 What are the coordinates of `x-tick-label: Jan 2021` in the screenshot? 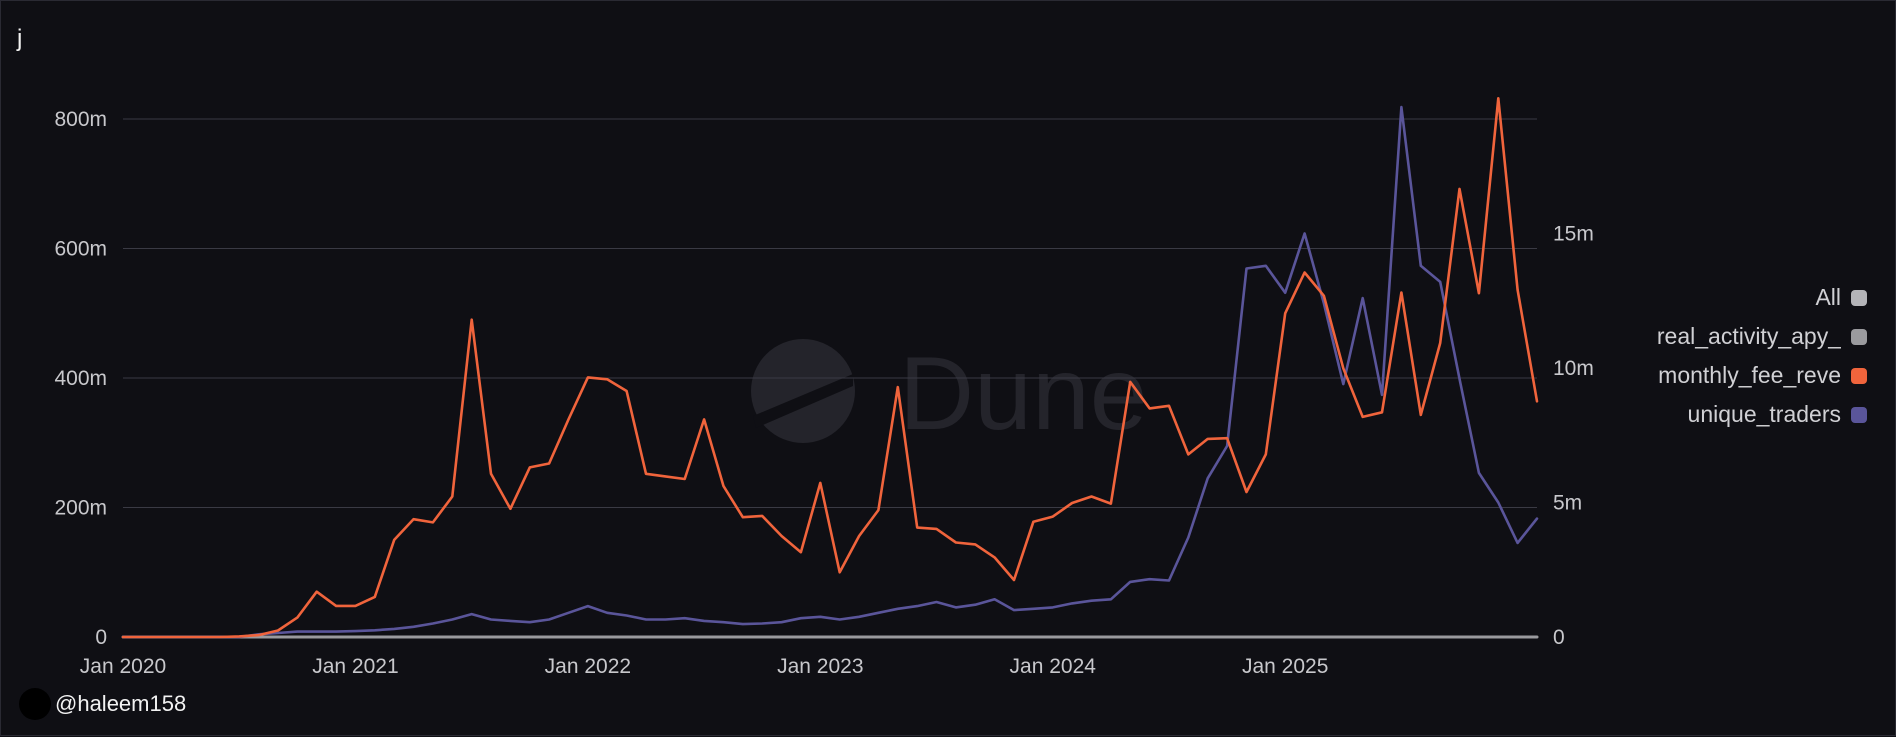 It's located at (355, 666).